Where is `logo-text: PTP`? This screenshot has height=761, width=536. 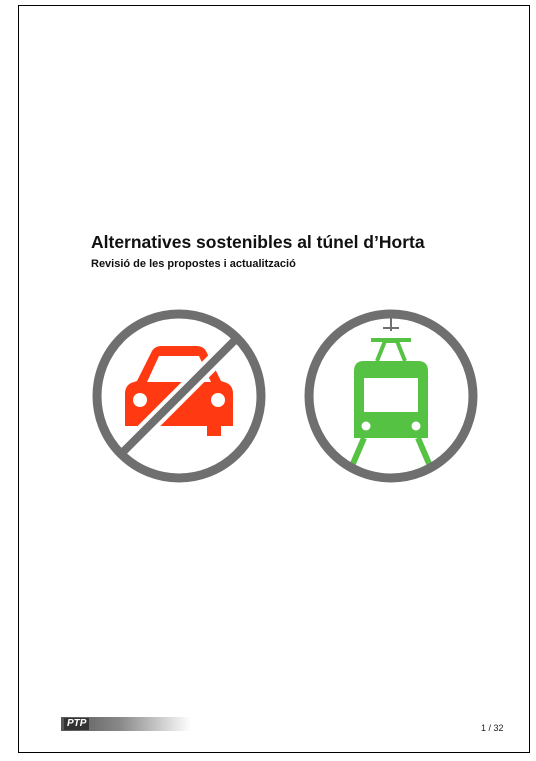 logo-text: PTP is located at coordinates (77, 724).